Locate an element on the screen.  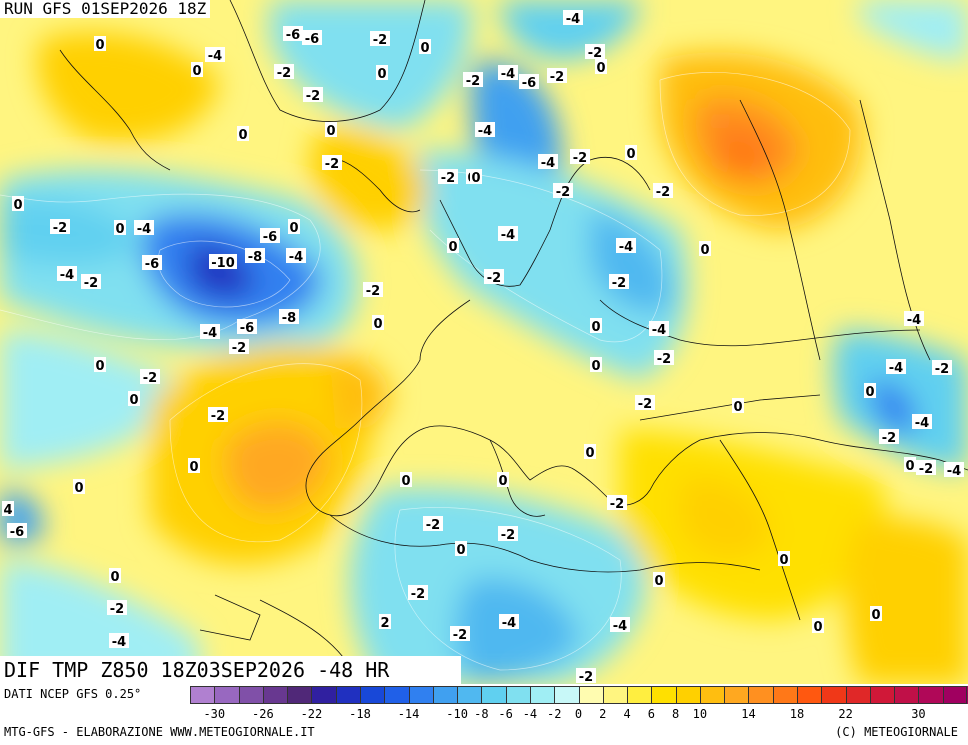
legend-tick-label: 6 is located at coordinates (651, 714).